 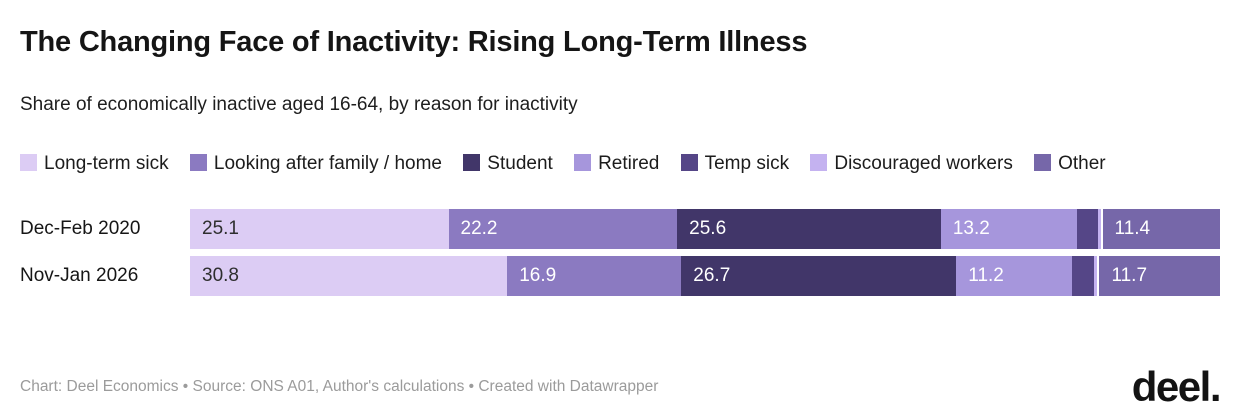 What do you see at coordinates (923, 164) in the screenshot?
I see `legend-item-label: Discouraged workers` at bounding box center [923, 164].